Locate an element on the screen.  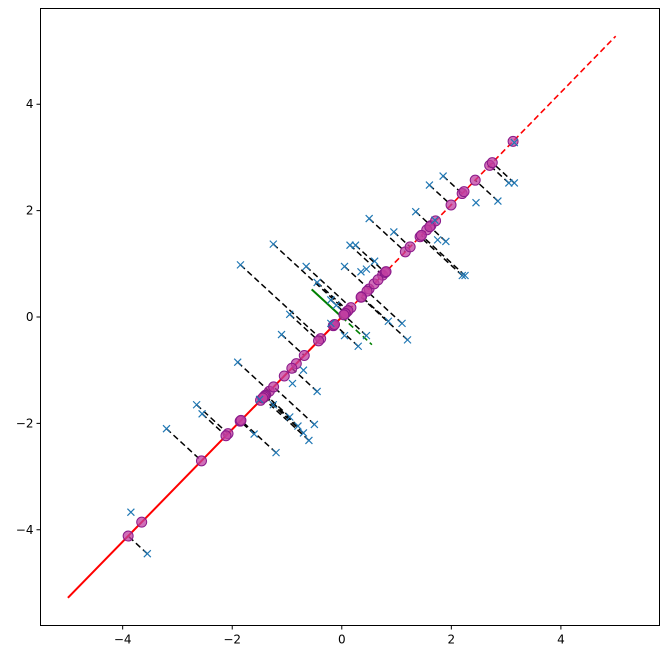
secondary-axis-solid is located at coordinates (326, 303).